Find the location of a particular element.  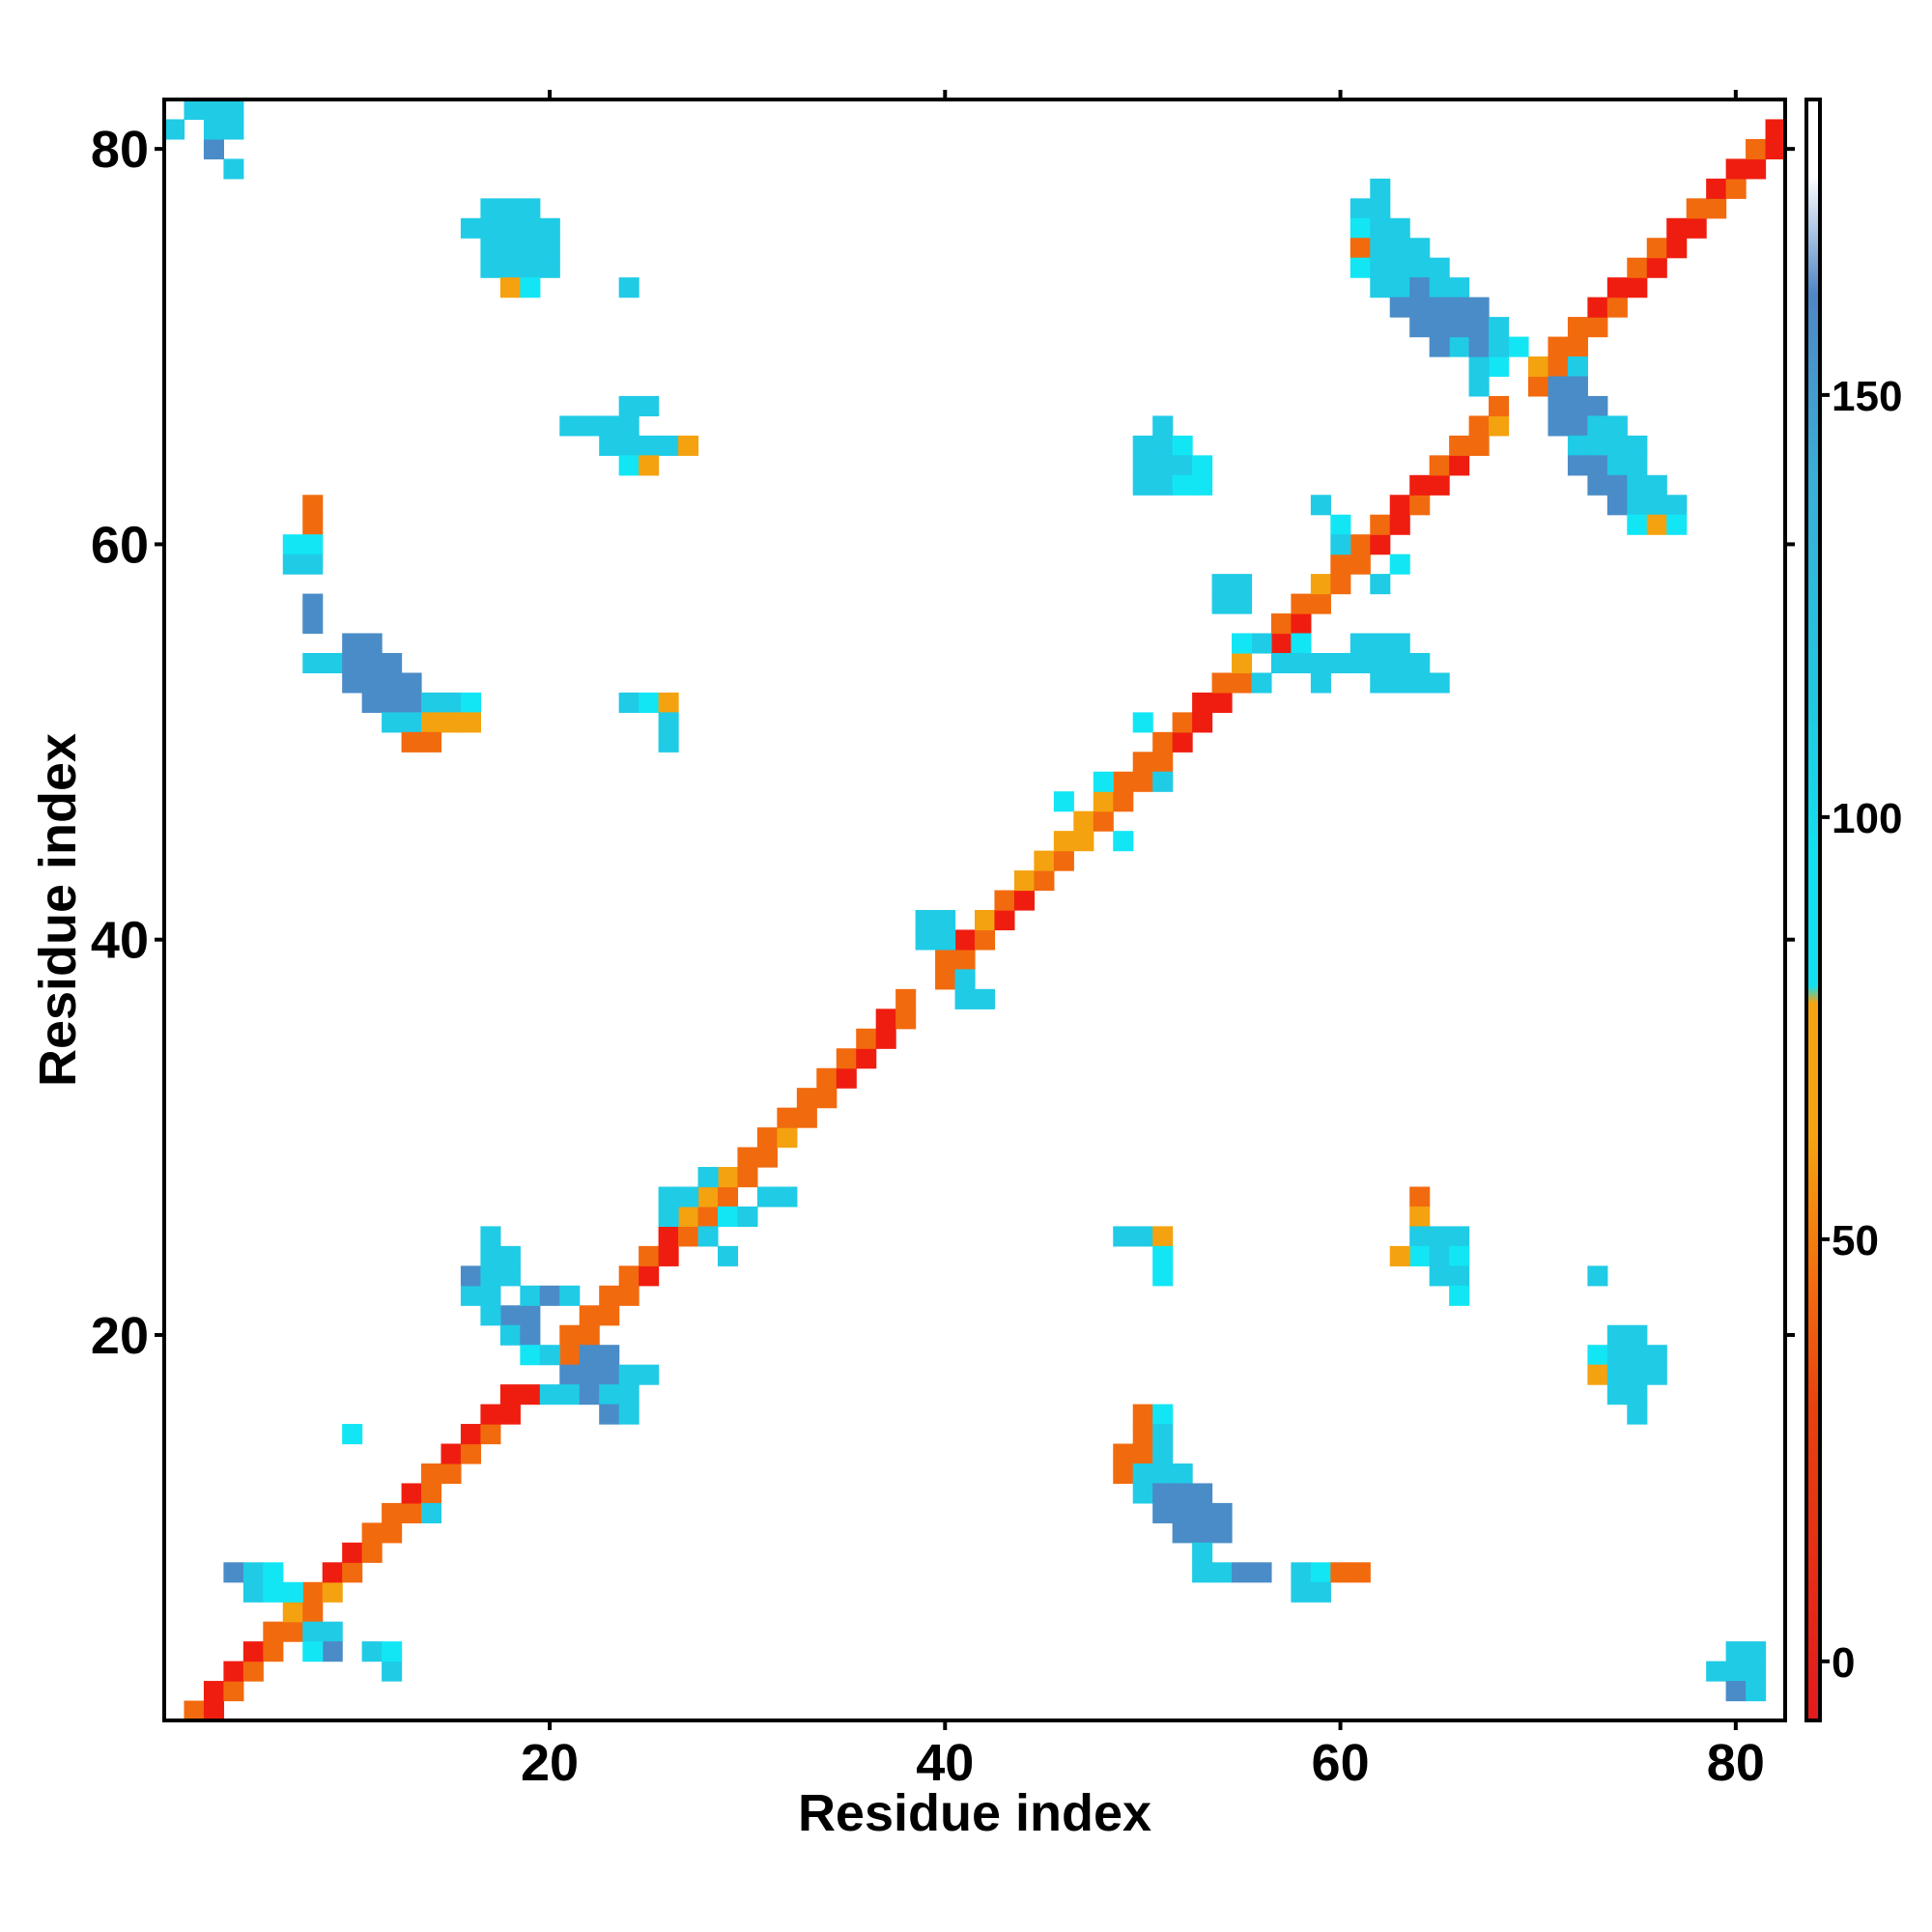

colorbar: 0 50 100 150 is located at coordinates (1853, 910).